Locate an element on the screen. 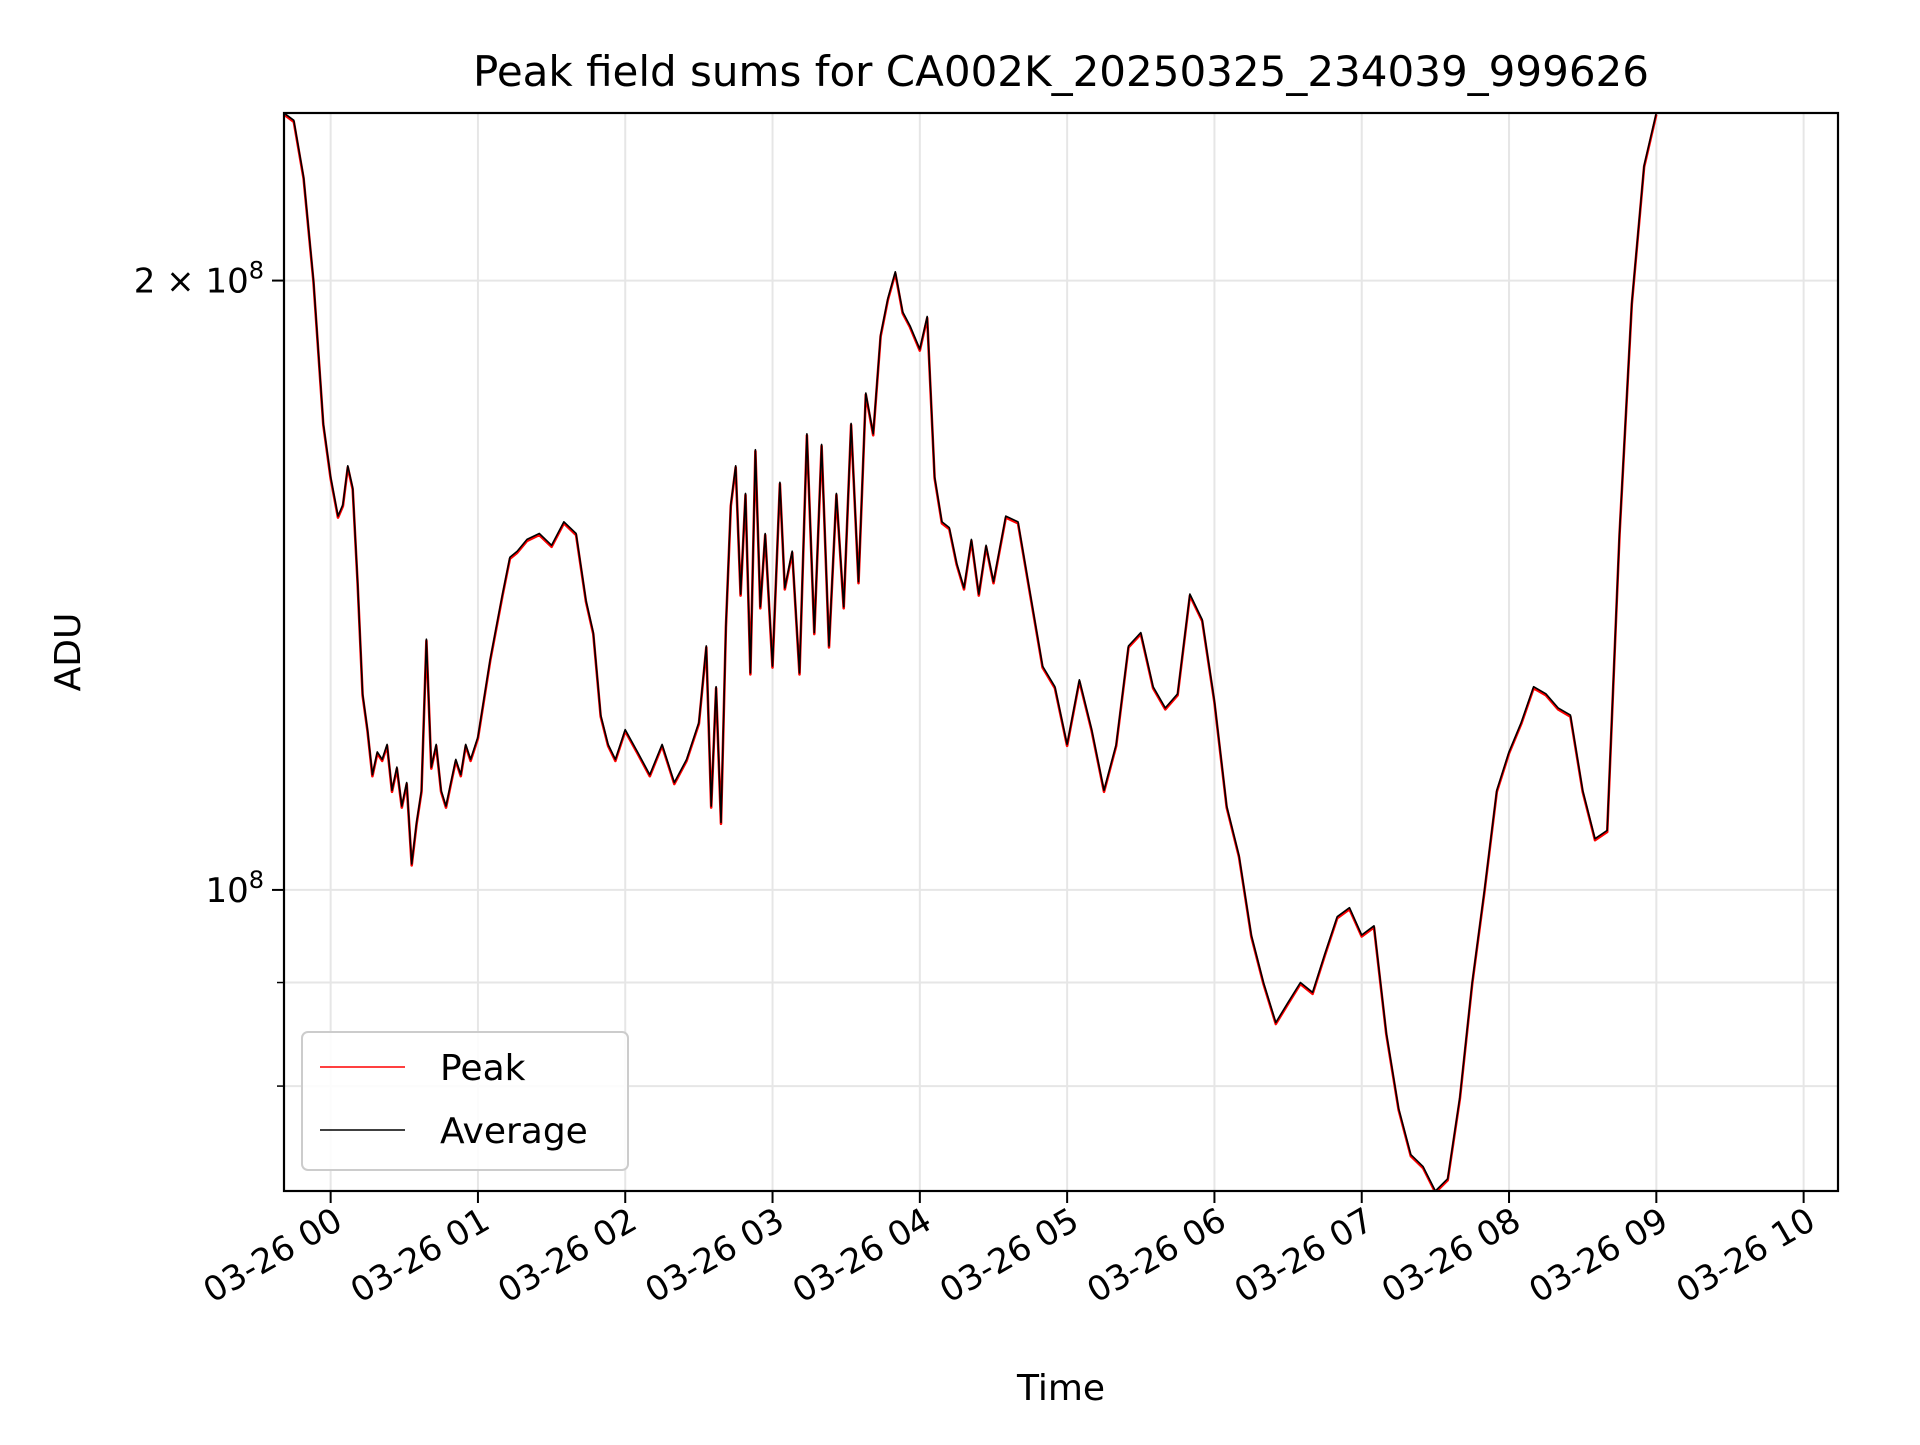 This screenshot has height=1445, width=1920. y-tick-label: 2 × 108 is located at coordinates (199, 279).